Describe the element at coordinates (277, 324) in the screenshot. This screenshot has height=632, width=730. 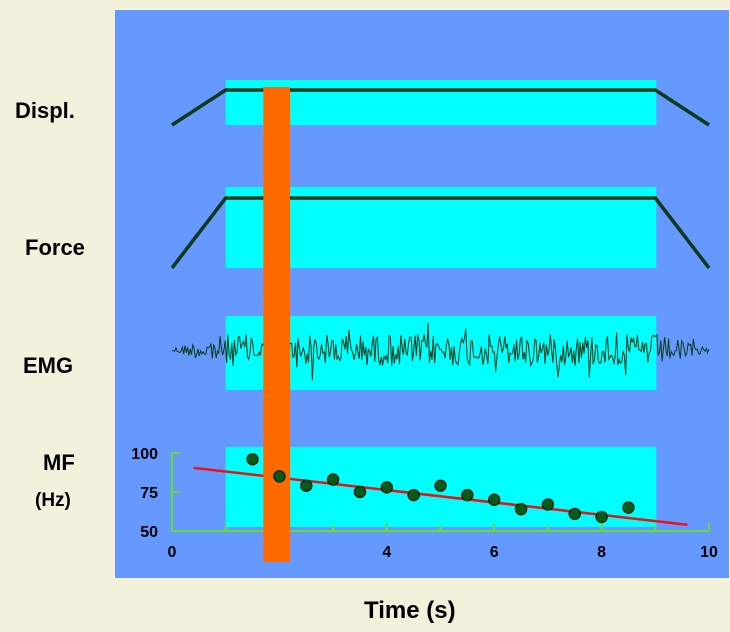
I see `highlight-time-window` at that location.